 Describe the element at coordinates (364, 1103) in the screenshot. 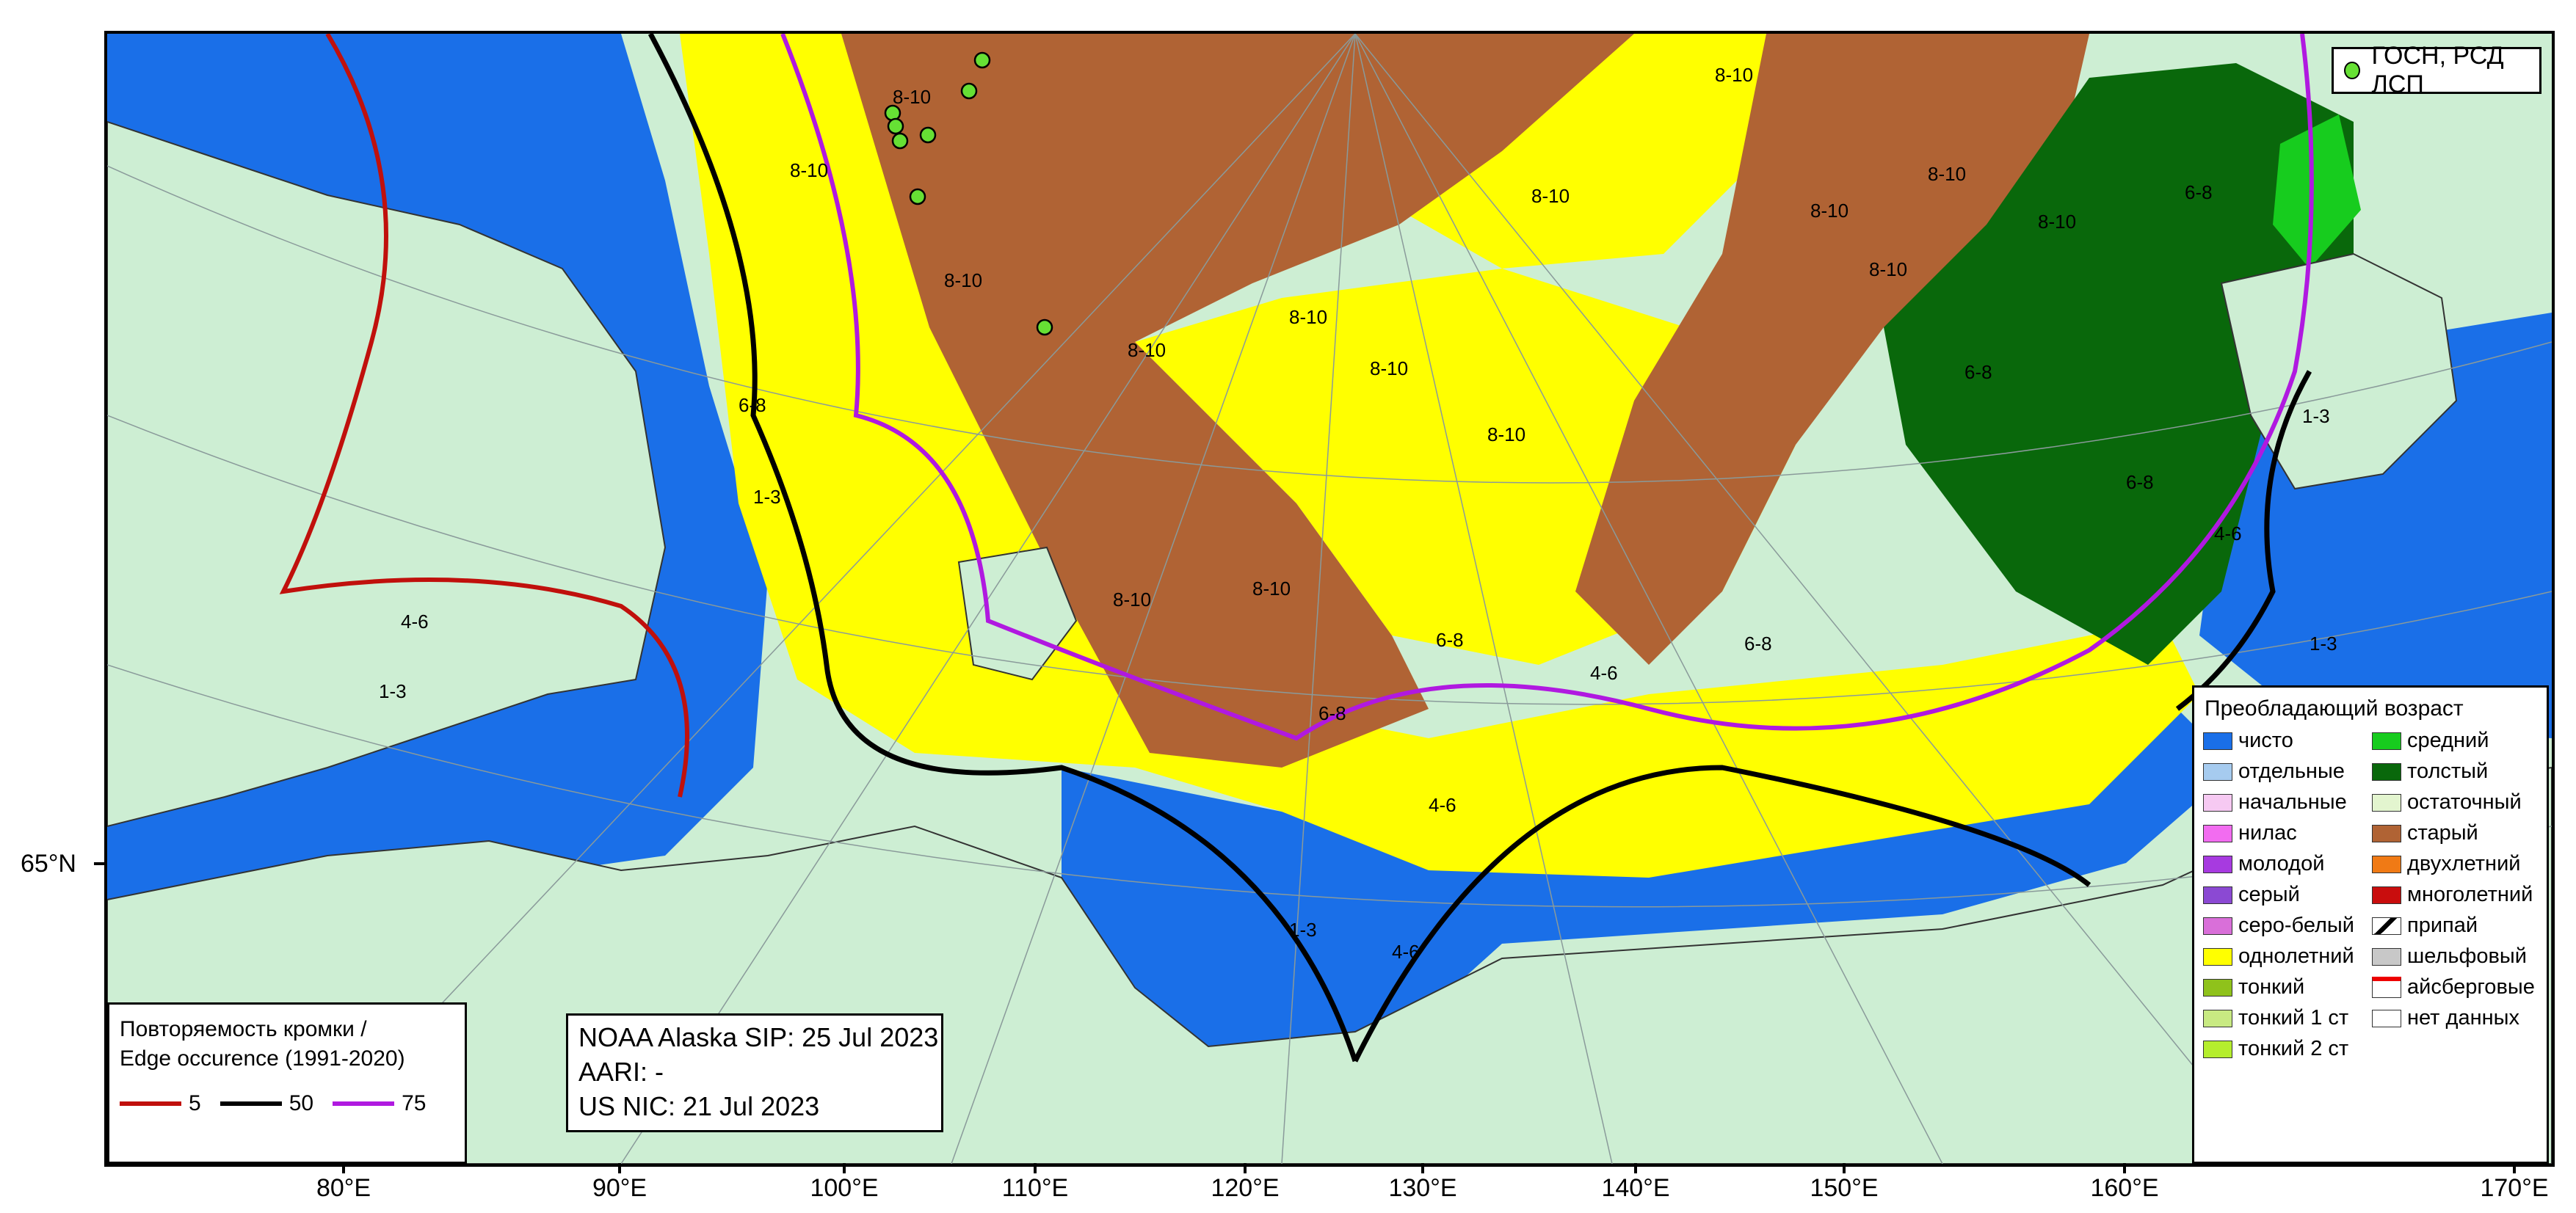

I see `edge-line-purple-icon` at that location.